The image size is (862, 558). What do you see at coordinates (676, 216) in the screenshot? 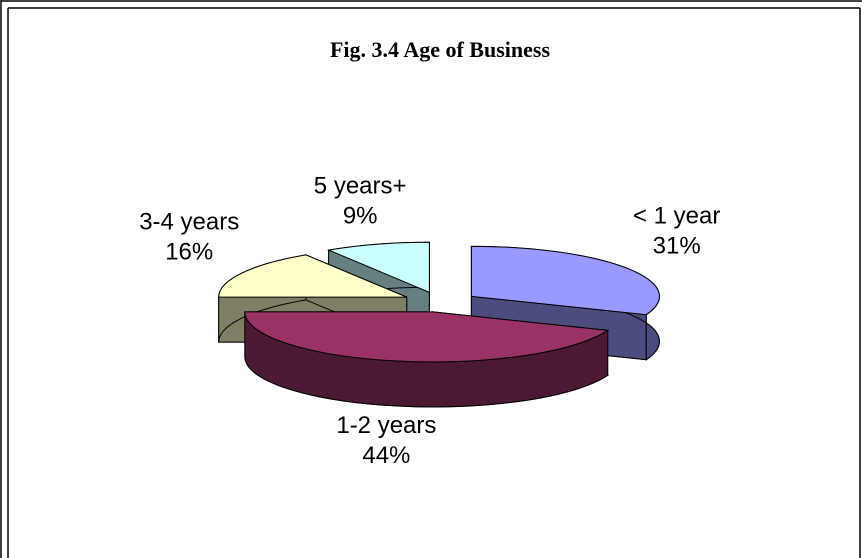
I see `slice-label: < 1 year` at bounding box center [676, 216].